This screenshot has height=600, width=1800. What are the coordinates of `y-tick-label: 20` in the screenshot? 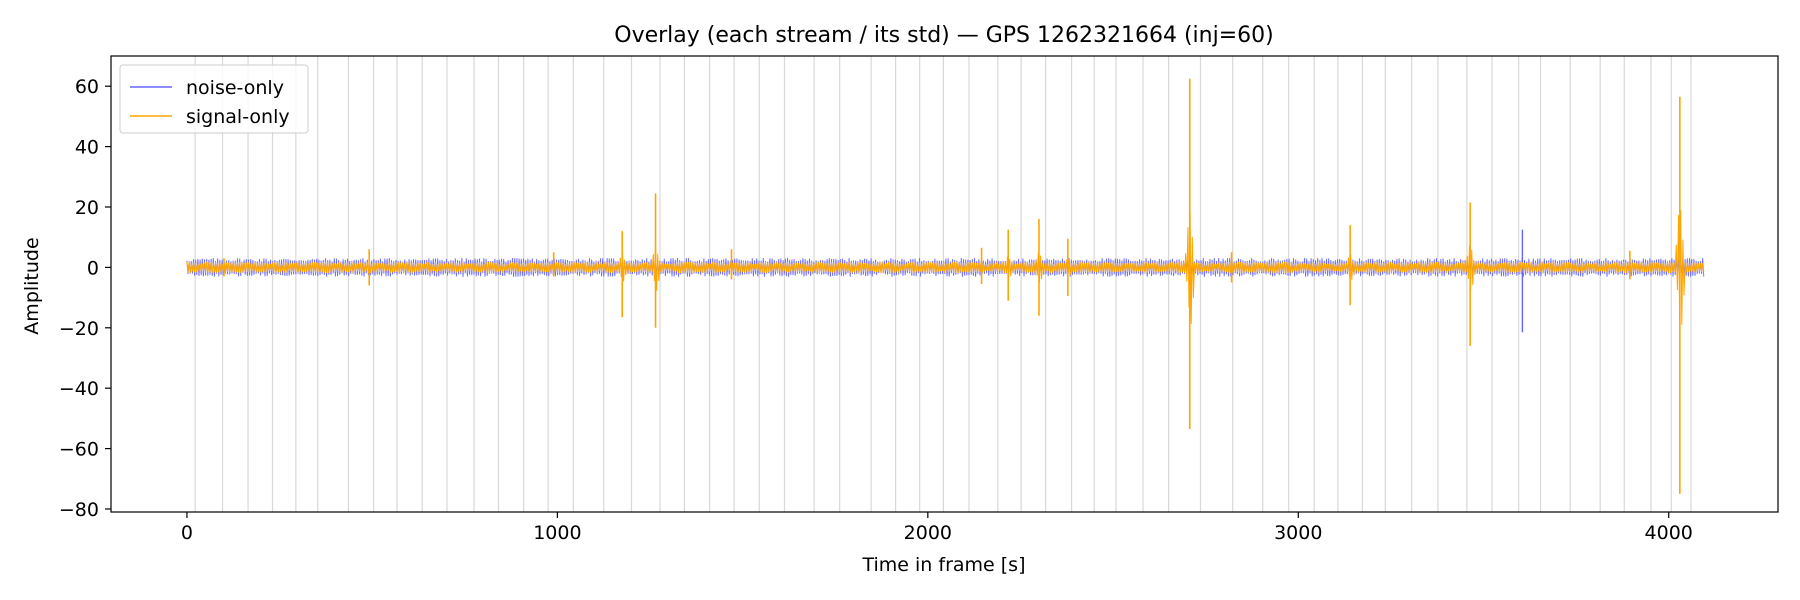 It's located at (87, 208).